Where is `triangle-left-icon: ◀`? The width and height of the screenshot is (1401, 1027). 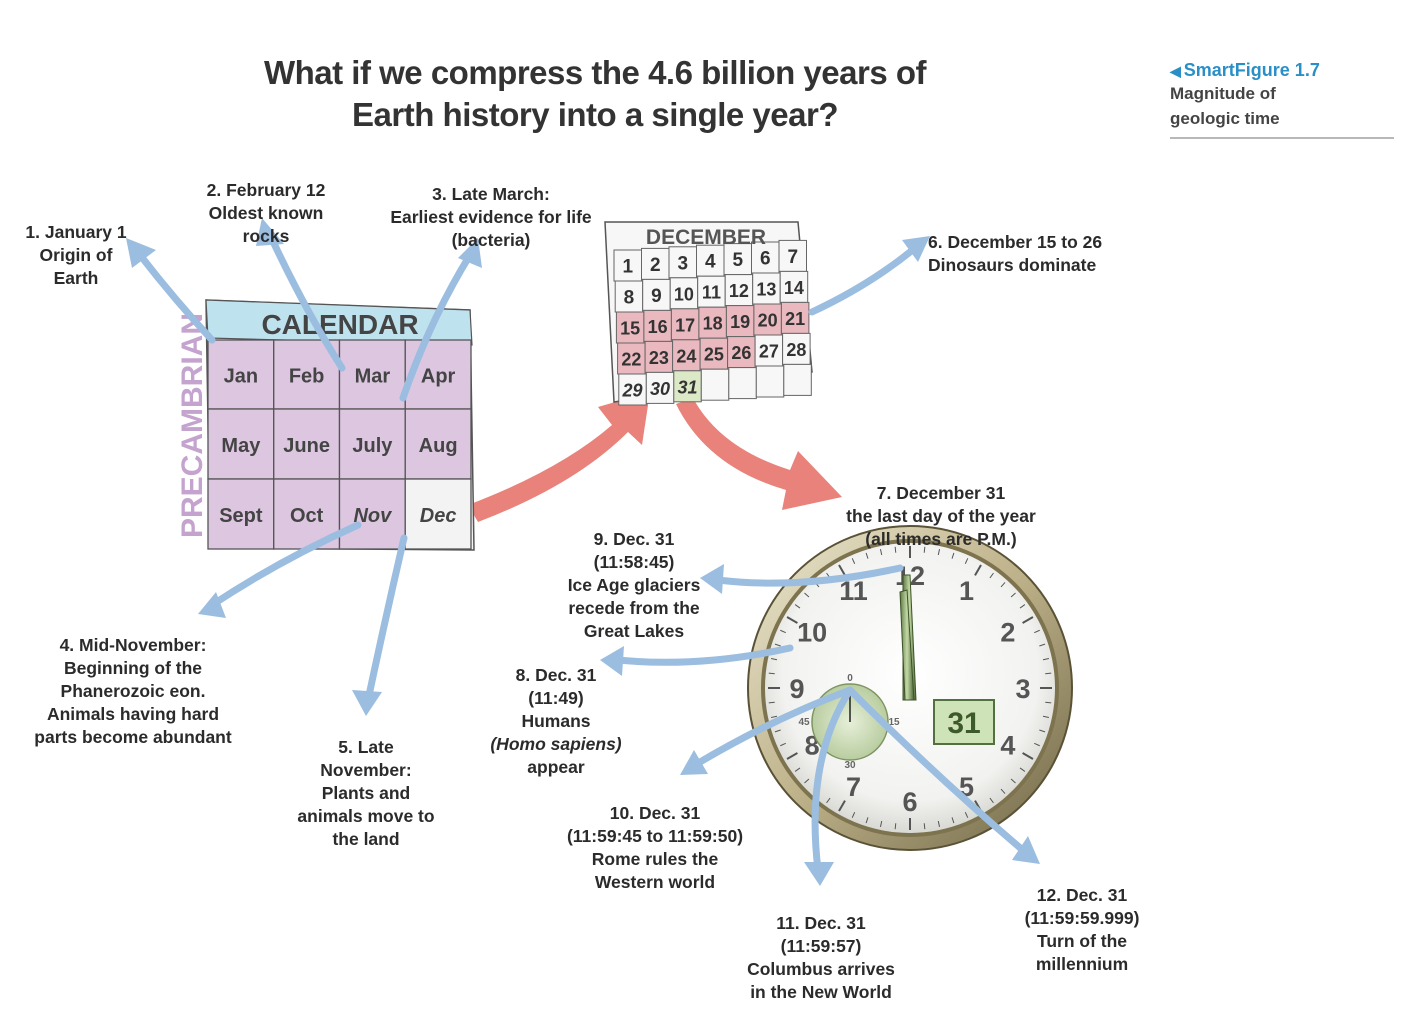
triangle-left-icon: ◀ is located at coordinates (1175, 71).